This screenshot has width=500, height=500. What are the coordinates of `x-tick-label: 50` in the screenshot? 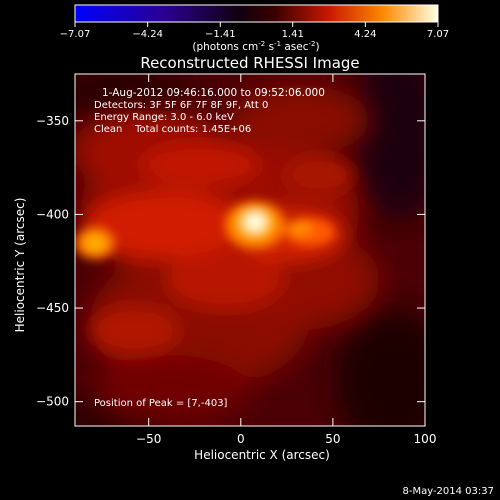 It's located at (332, 439).